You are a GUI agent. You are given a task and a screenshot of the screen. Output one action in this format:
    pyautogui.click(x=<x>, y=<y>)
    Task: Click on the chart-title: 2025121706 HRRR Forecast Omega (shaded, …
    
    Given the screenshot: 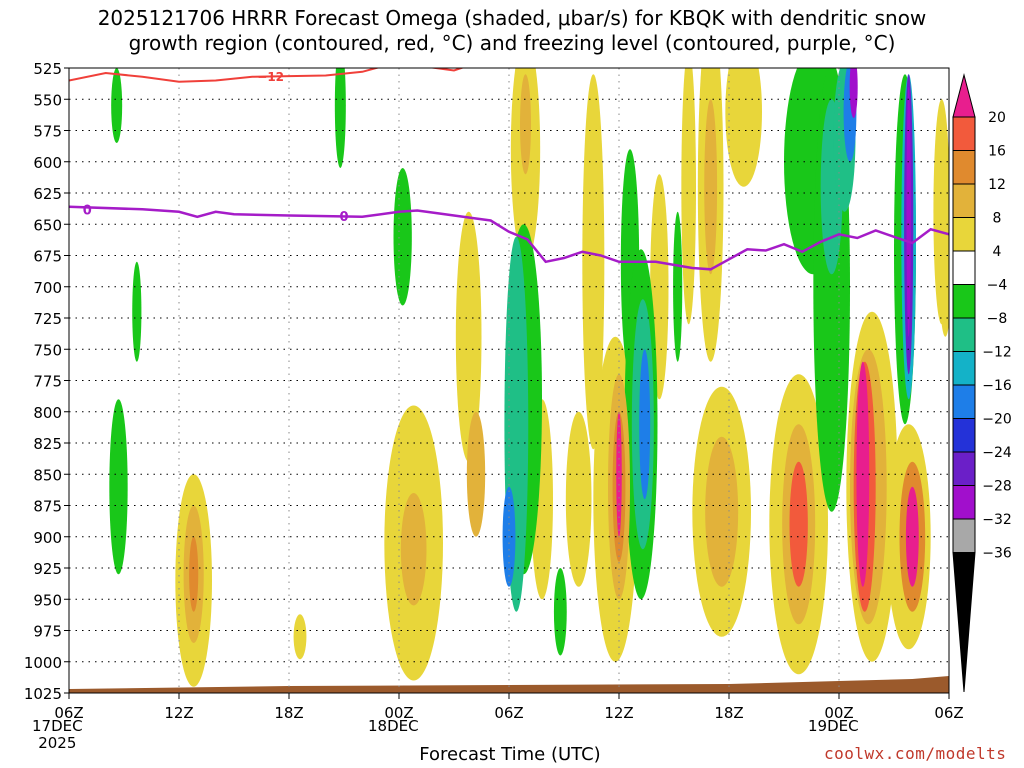 What is the action you would take?
    pyautogui.click(x=512, y=31)
    